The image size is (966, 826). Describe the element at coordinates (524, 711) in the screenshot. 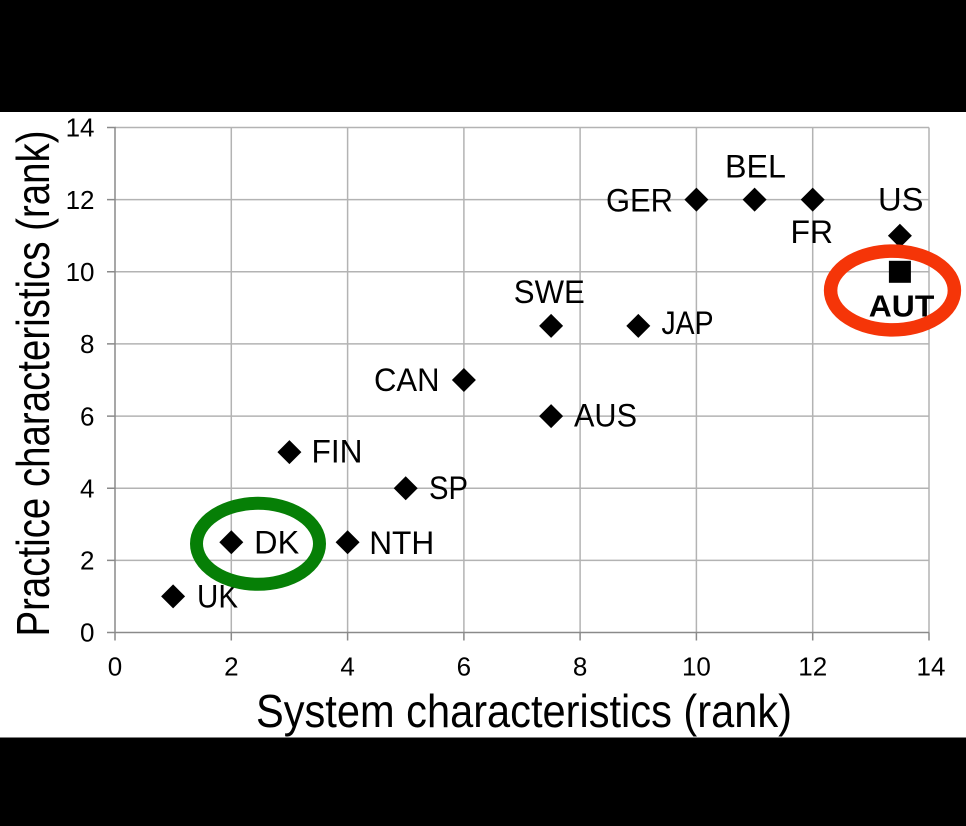

I see `svg-text: System characteristics (rank)` at that location.